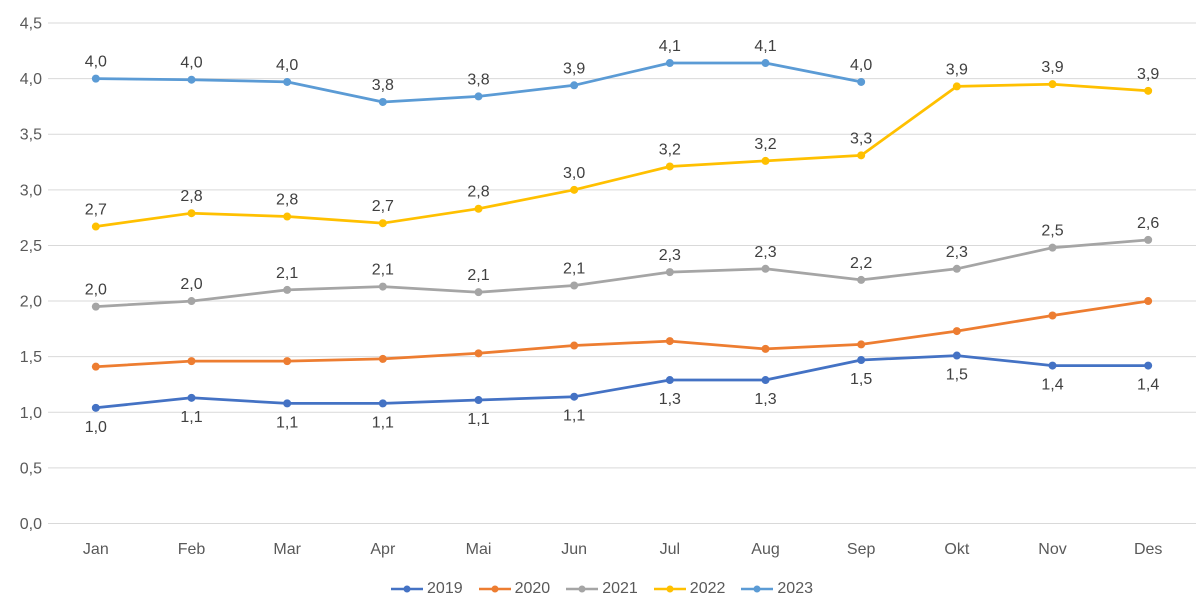 The height and width of the screenshot is (610, 1204). Describe the element at coordinates (765, 46) in the screenshot. I see `data-label-2023: 4,1` at that location.